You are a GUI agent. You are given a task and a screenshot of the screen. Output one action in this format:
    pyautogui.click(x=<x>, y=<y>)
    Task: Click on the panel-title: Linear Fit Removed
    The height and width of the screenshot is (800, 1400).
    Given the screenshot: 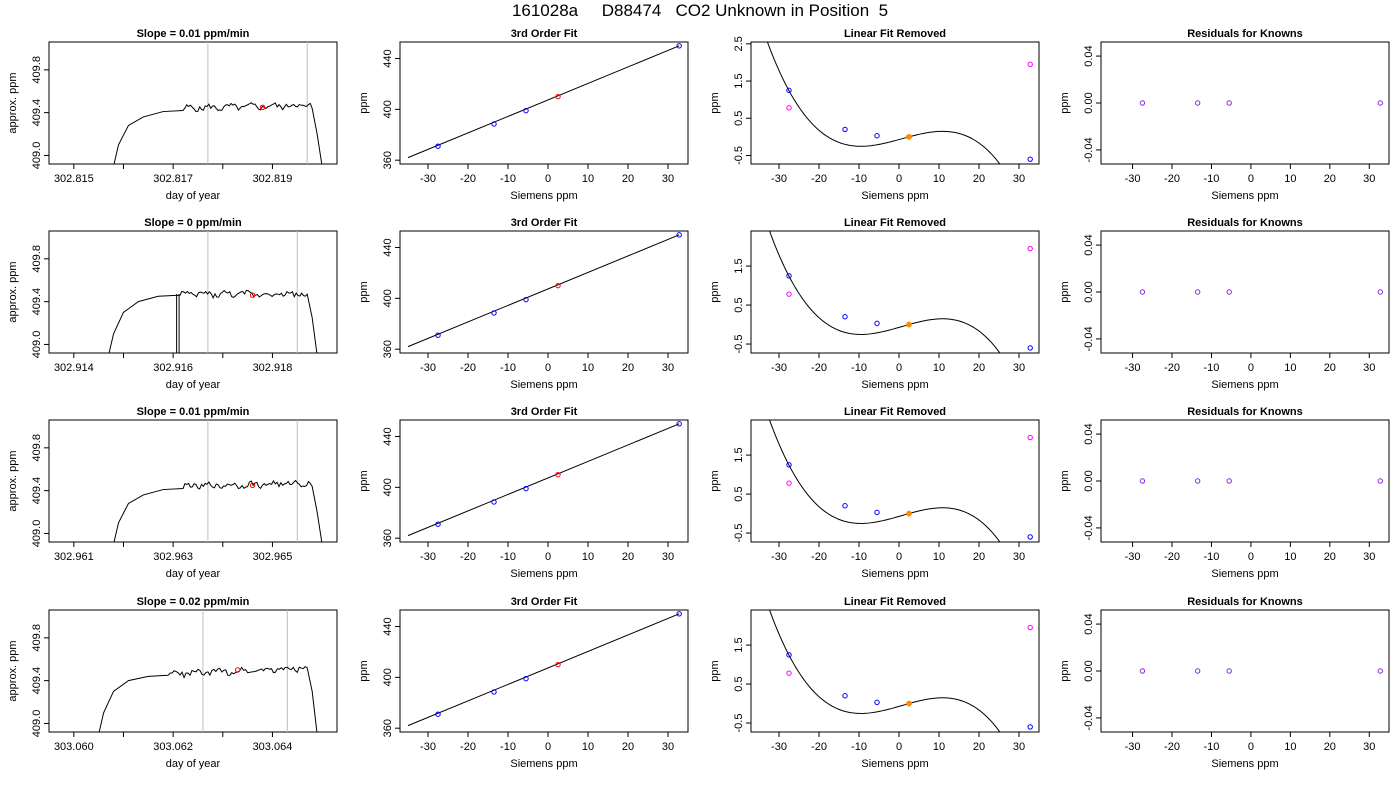 What is the action you would take?
    pyautogui.click(x=895, y=223)
    